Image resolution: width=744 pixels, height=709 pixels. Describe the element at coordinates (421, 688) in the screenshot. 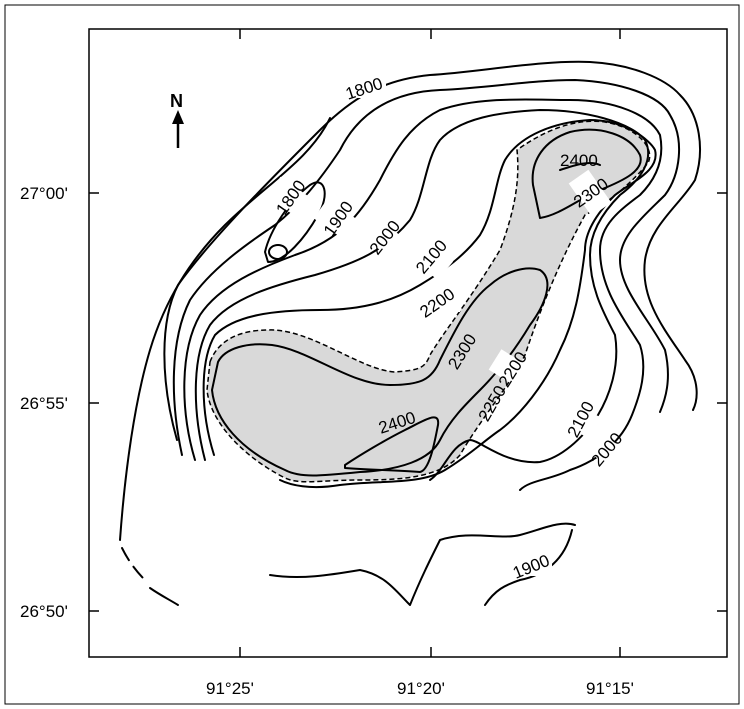

I see `lon-label-91-20: 91°20'` at that location.